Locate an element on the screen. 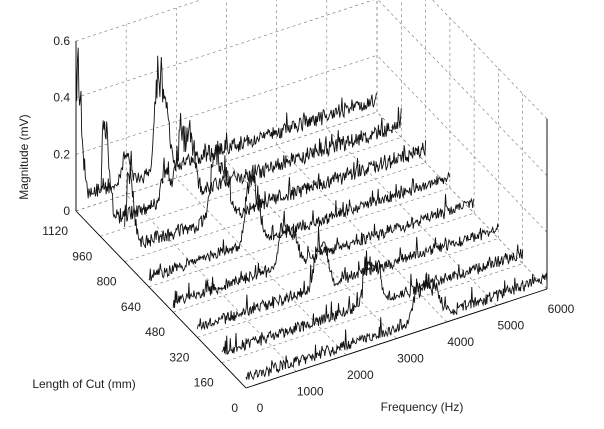 Image resolution: width=604 pixels, height=429 pixels. y-tick-label: 960 is located at coordinates (82, 256).